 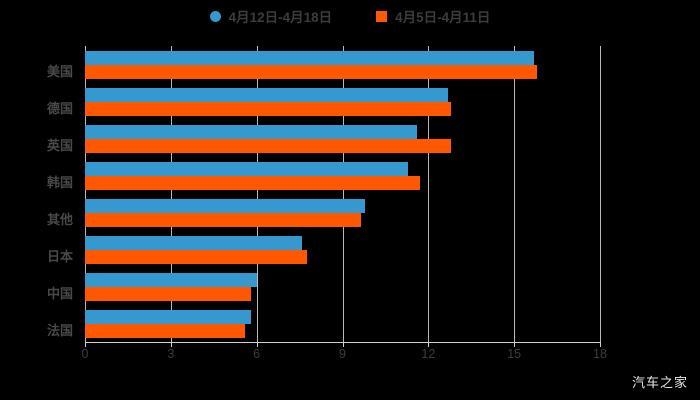 I want to click on legend-item-label: 4月12日-4月18日, so click(x=280, y=17).